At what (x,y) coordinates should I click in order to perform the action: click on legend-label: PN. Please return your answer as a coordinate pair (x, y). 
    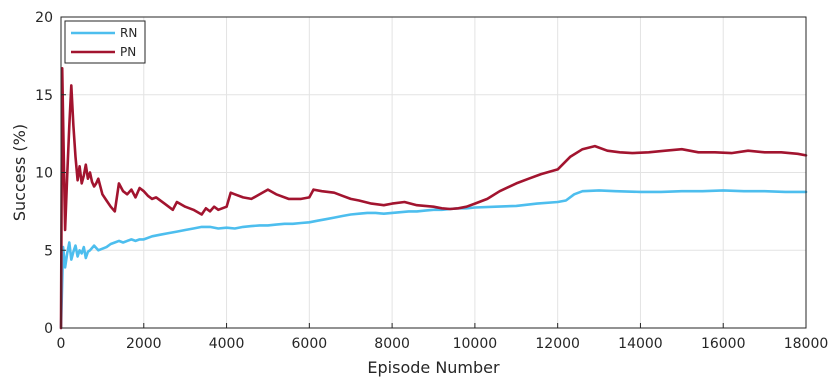
    Looking at the image, I should click on (128, 52).